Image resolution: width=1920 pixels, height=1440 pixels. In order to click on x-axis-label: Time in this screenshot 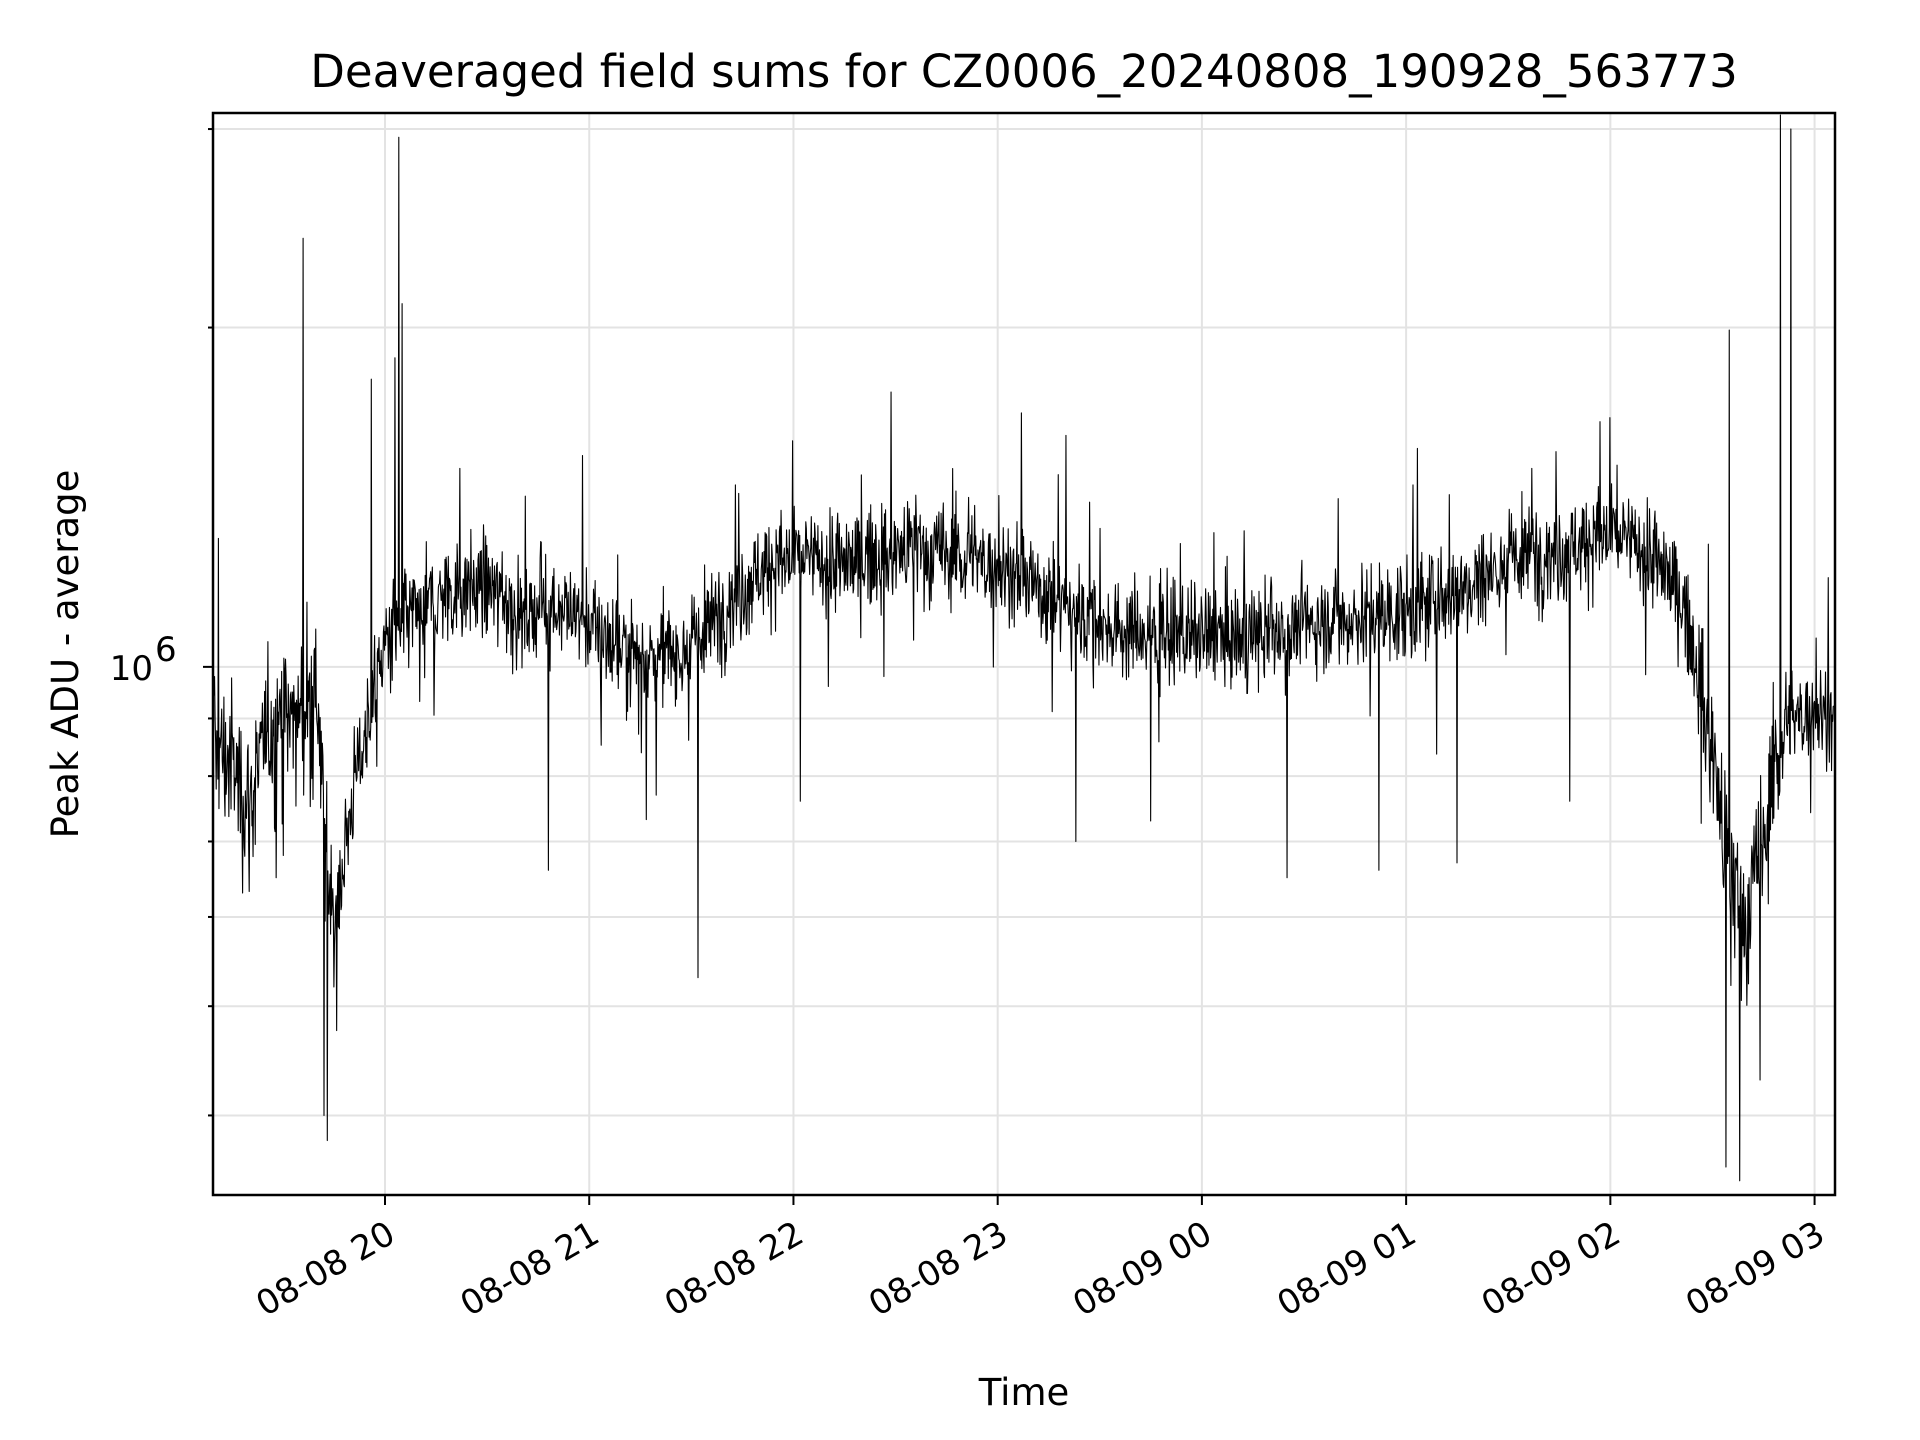, I will do `click(1024, 1392)`.